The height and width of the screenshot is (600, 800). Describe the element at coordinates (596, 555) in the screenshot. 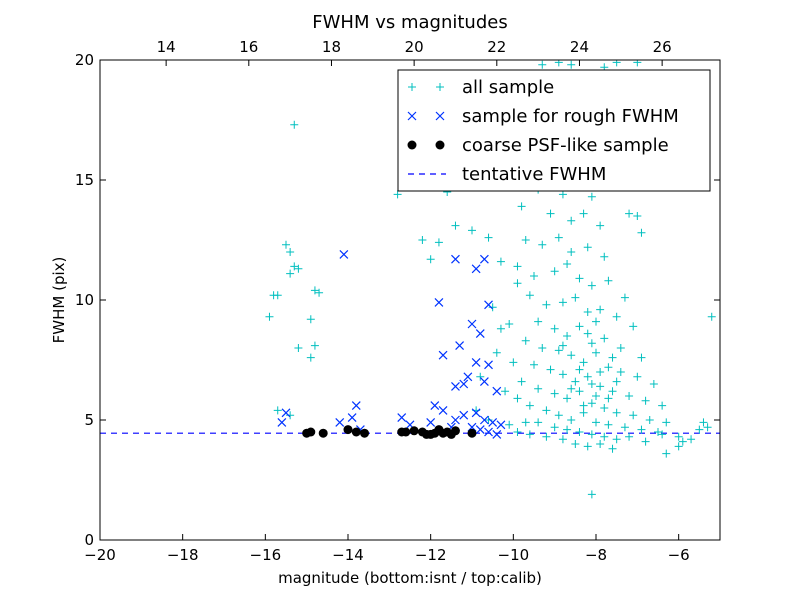

I see `x-tick-label: −8` at that location.